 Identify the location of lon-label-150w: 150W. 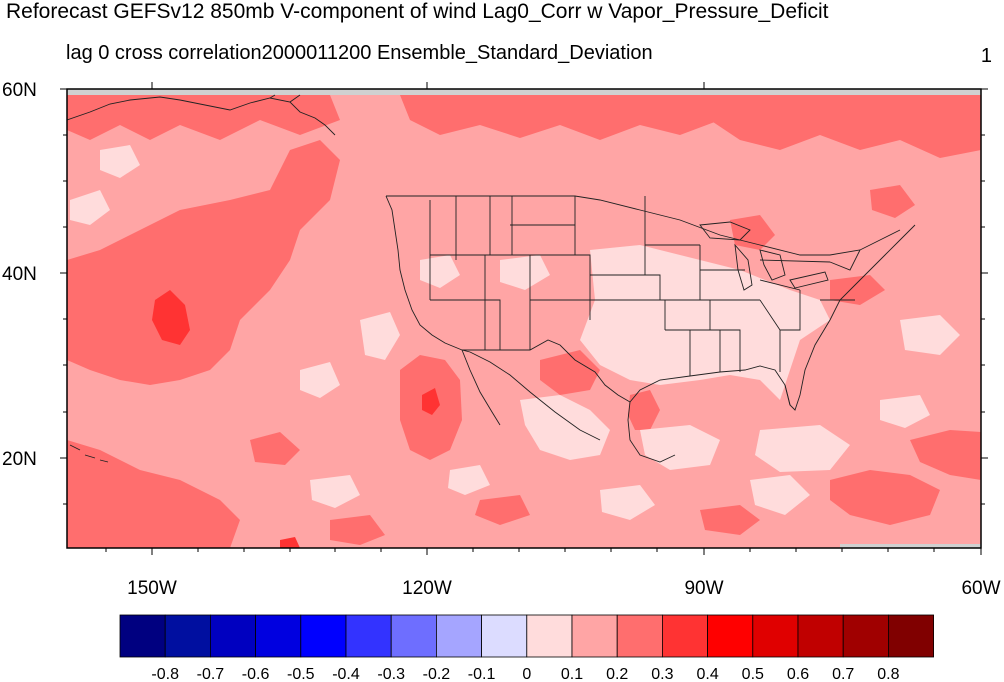
(152, 588).